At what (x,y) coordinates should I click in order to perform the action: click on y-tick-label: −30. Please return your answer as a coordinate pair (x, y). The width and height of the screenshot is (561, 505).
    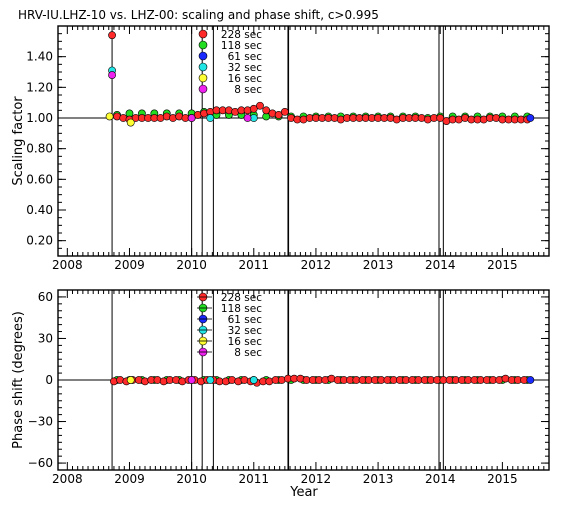
    Looking at the image, I should click on (40, 422).